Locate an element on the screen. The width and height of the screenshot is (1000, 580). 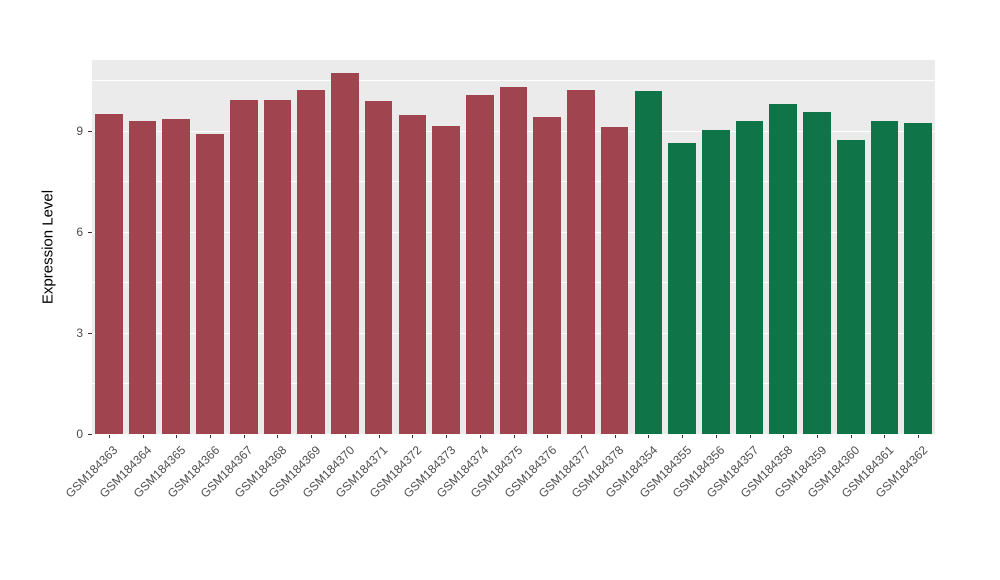
y-tick-label: 6 is located at coordinates (79, 231).